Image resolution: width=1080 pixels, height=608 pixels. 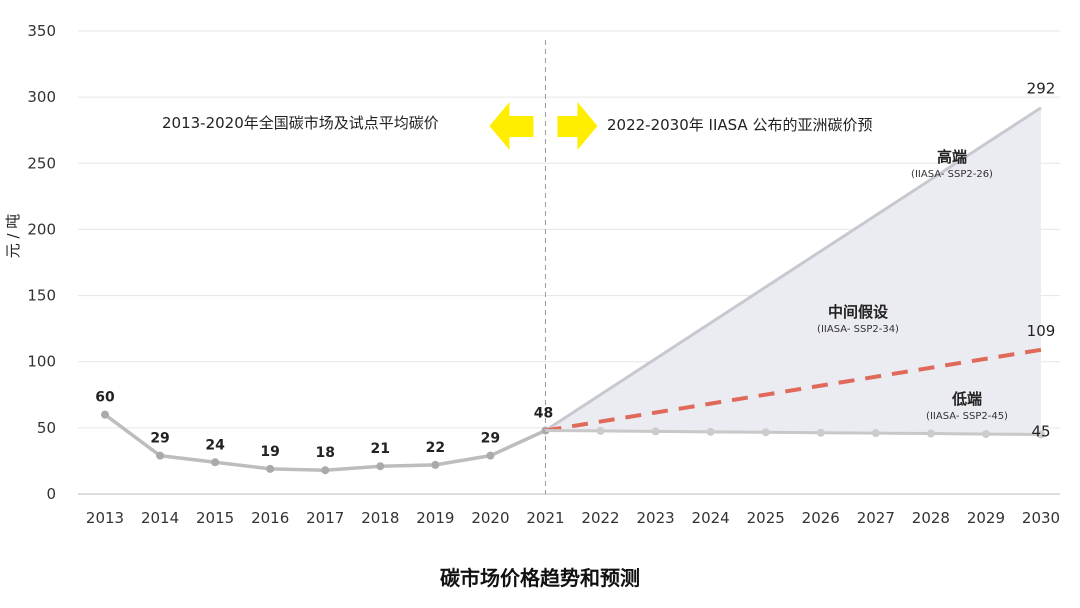 I want to click on x-tick-label: 2013, so click(x=105, y=518).